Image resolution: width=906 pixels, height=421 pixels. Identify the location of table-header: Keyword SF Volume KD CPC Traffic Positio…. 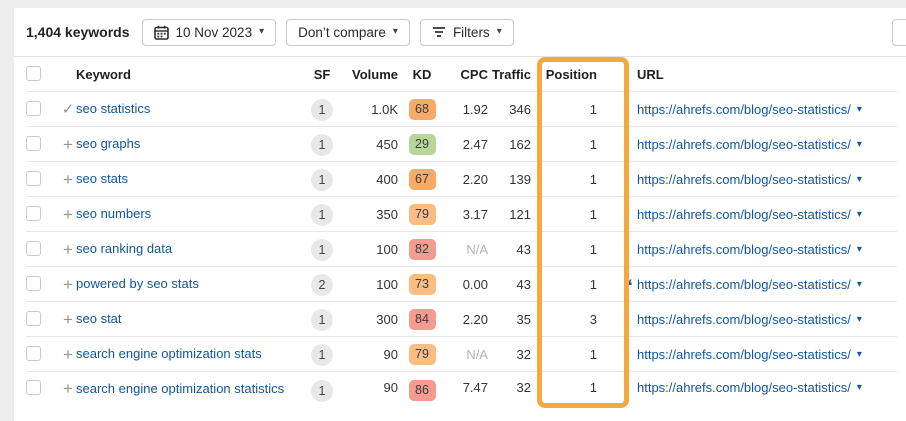
(460, 74).